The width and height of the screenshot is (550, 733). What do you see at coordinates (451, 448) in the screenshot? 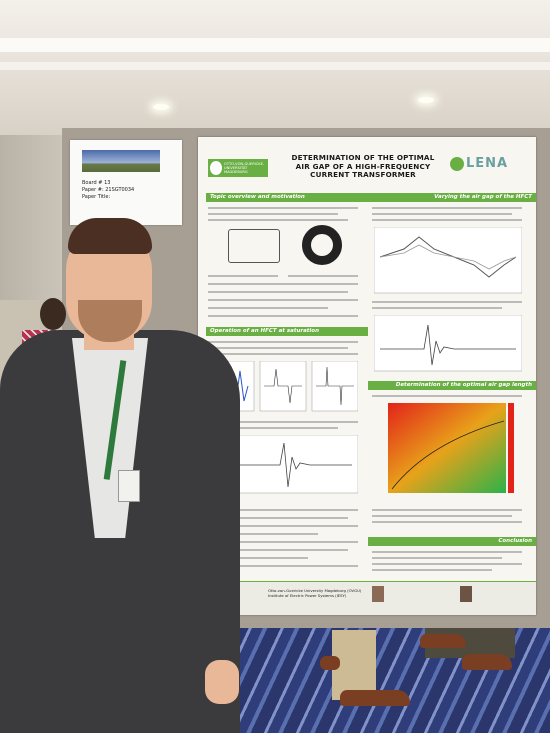
I see `optimal-air-gap-heatmap` at bounding box center [451, 448].